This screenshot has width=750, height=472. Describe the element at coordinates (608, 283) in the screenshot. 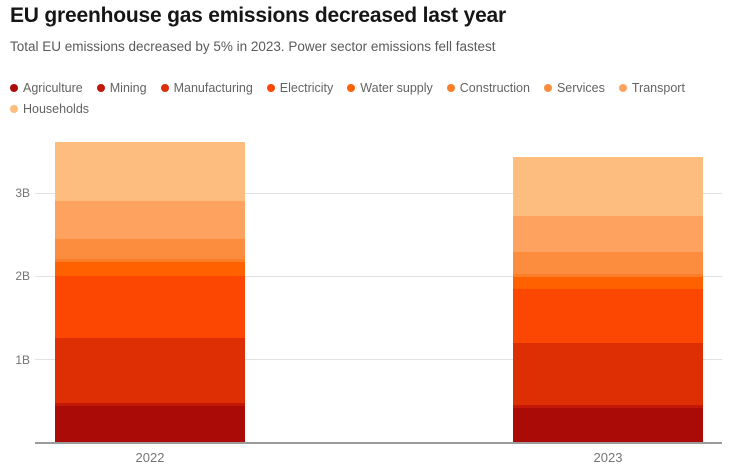

I see `bar-segment-2023-water-supply` at that location.